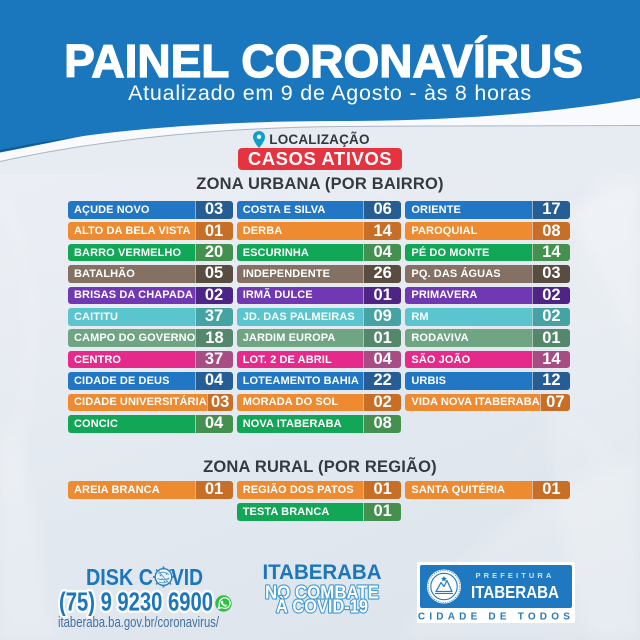 This screenshot has height=640, width=640. What do you see at coordinates (515, 575) in the screenshot?
I see `svg-text: PREFEITURA` at bounding box center [515, 575].